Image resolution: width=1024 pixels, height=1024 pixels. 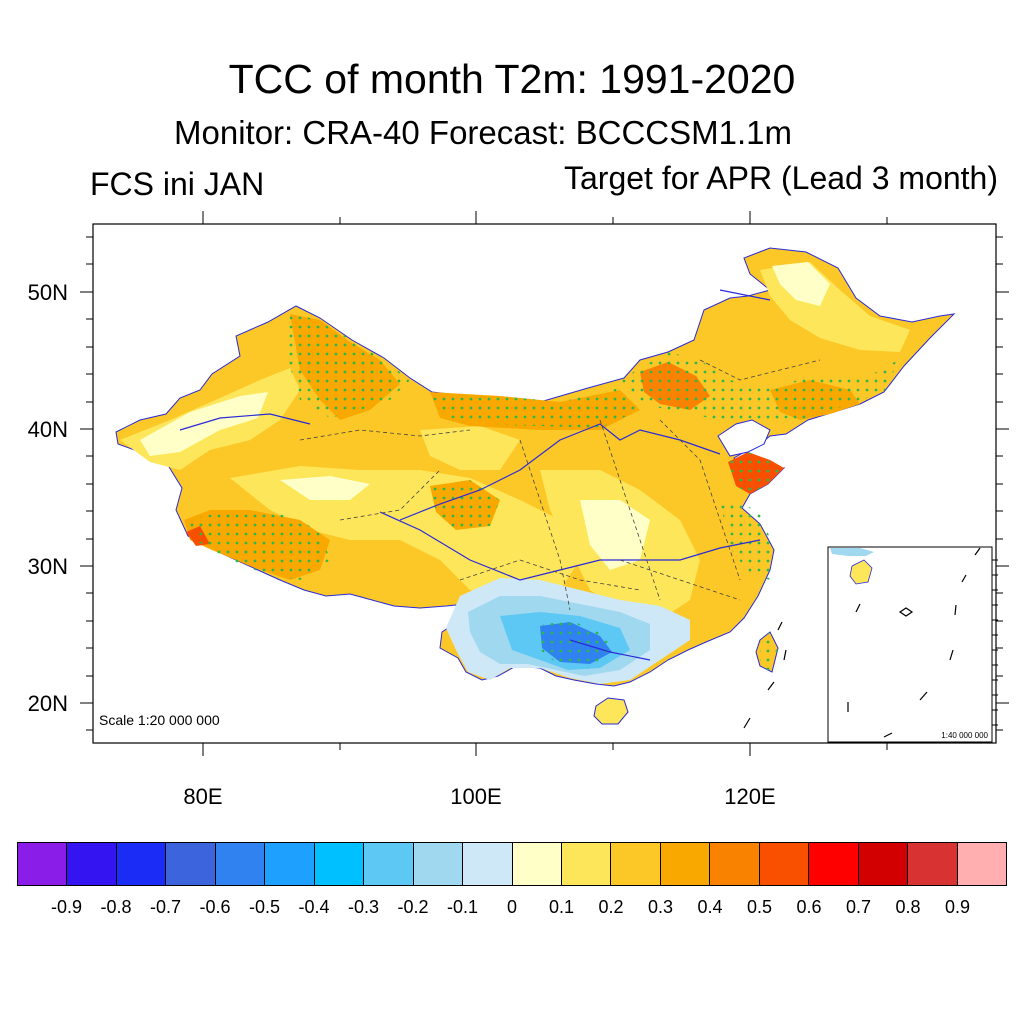 What do you see at coordinates (512, 79) in the screenshot?
I see `chart-title: TCC of month T2m: 1991-2020` at bounding box center [512, 79].